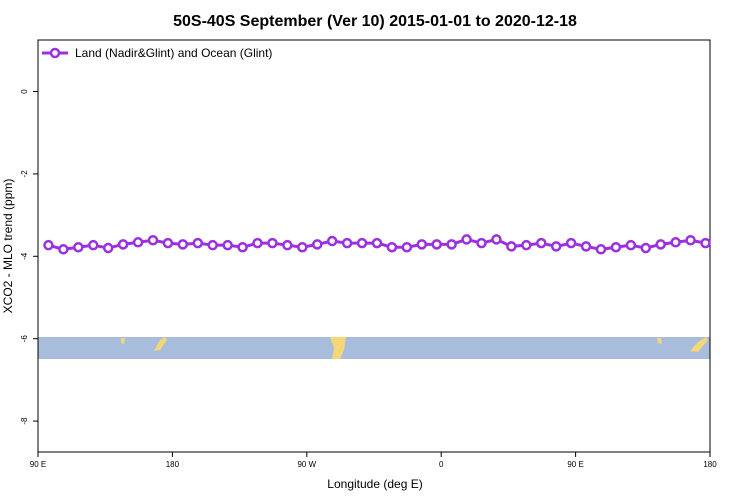 Image resolution: width=750 pixels, height=500 pixels. Describe the element at coordinates (24, 339) in the screenshot. I see `y-tick-label: -6` at that location.